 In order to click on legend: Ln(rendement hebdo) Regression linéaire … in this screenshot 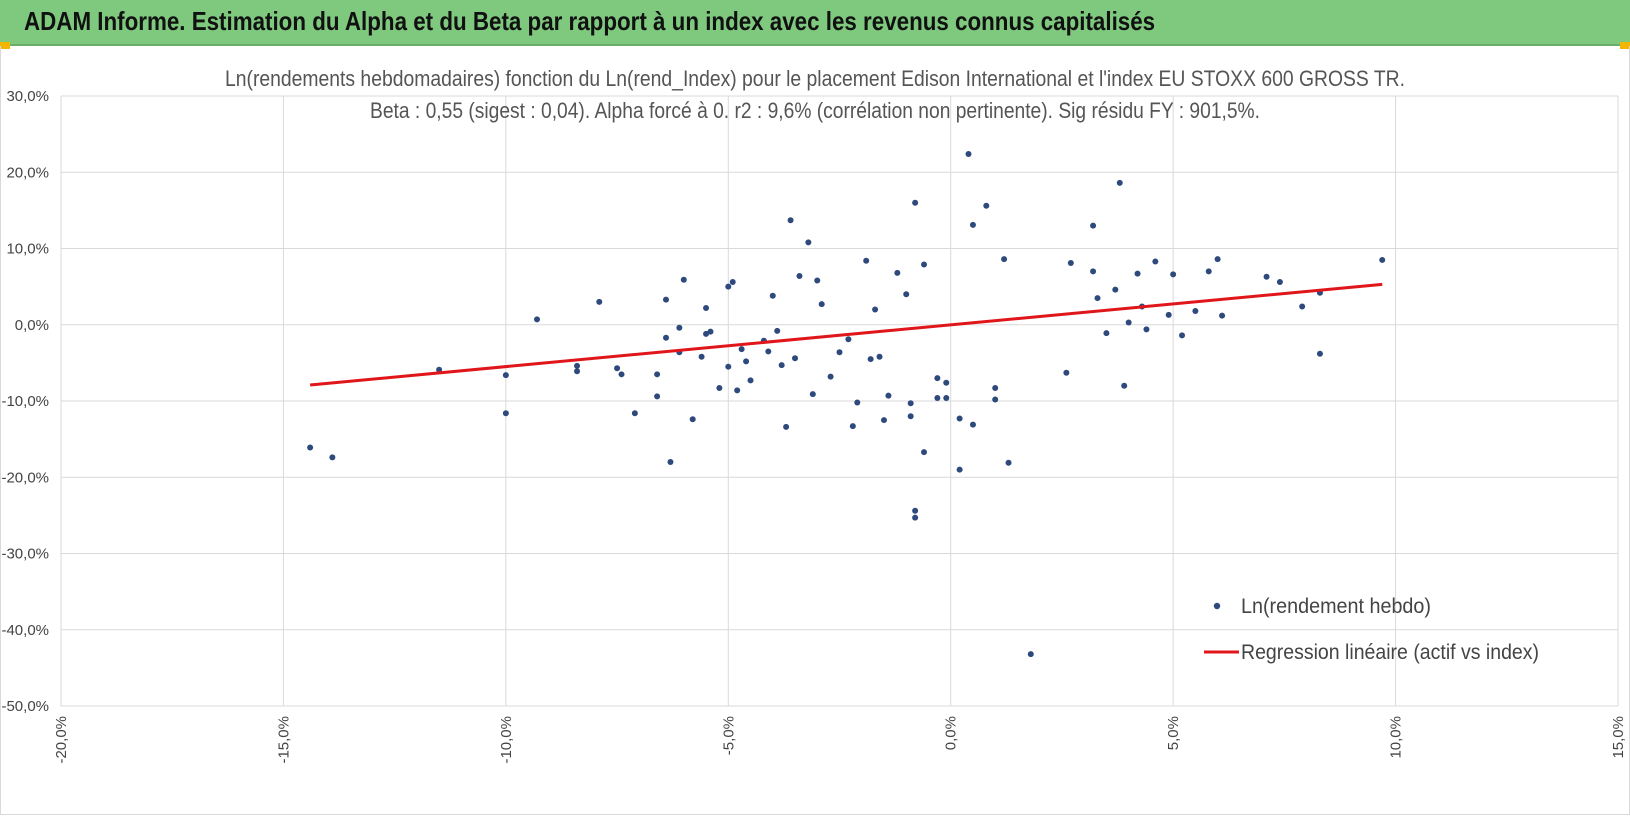, I will do `click(1371, 629)`.